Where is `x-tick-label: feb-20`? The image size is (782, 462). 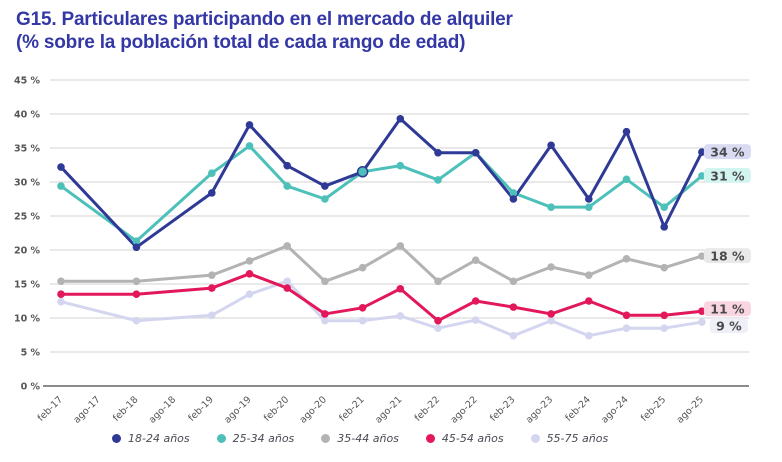 x-tick-label: feb-20 is located at coordinates (277, 409).